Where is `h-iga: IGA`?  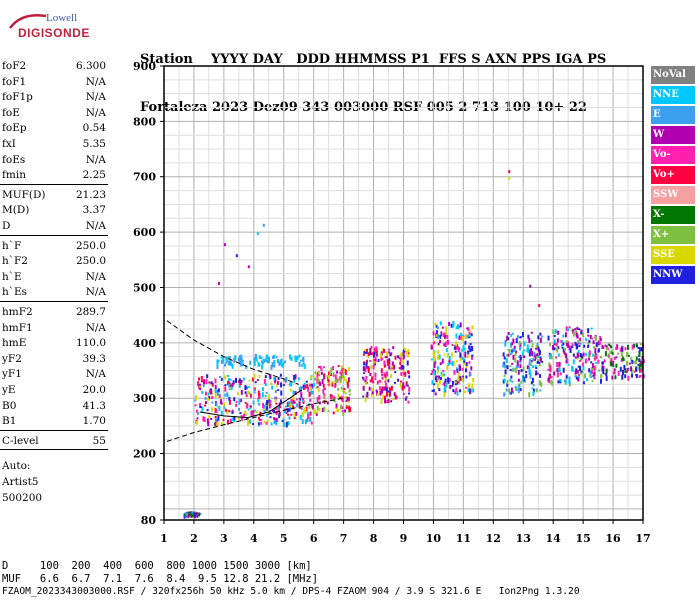
h-iga: IGA is located at coordinates (569, 59).